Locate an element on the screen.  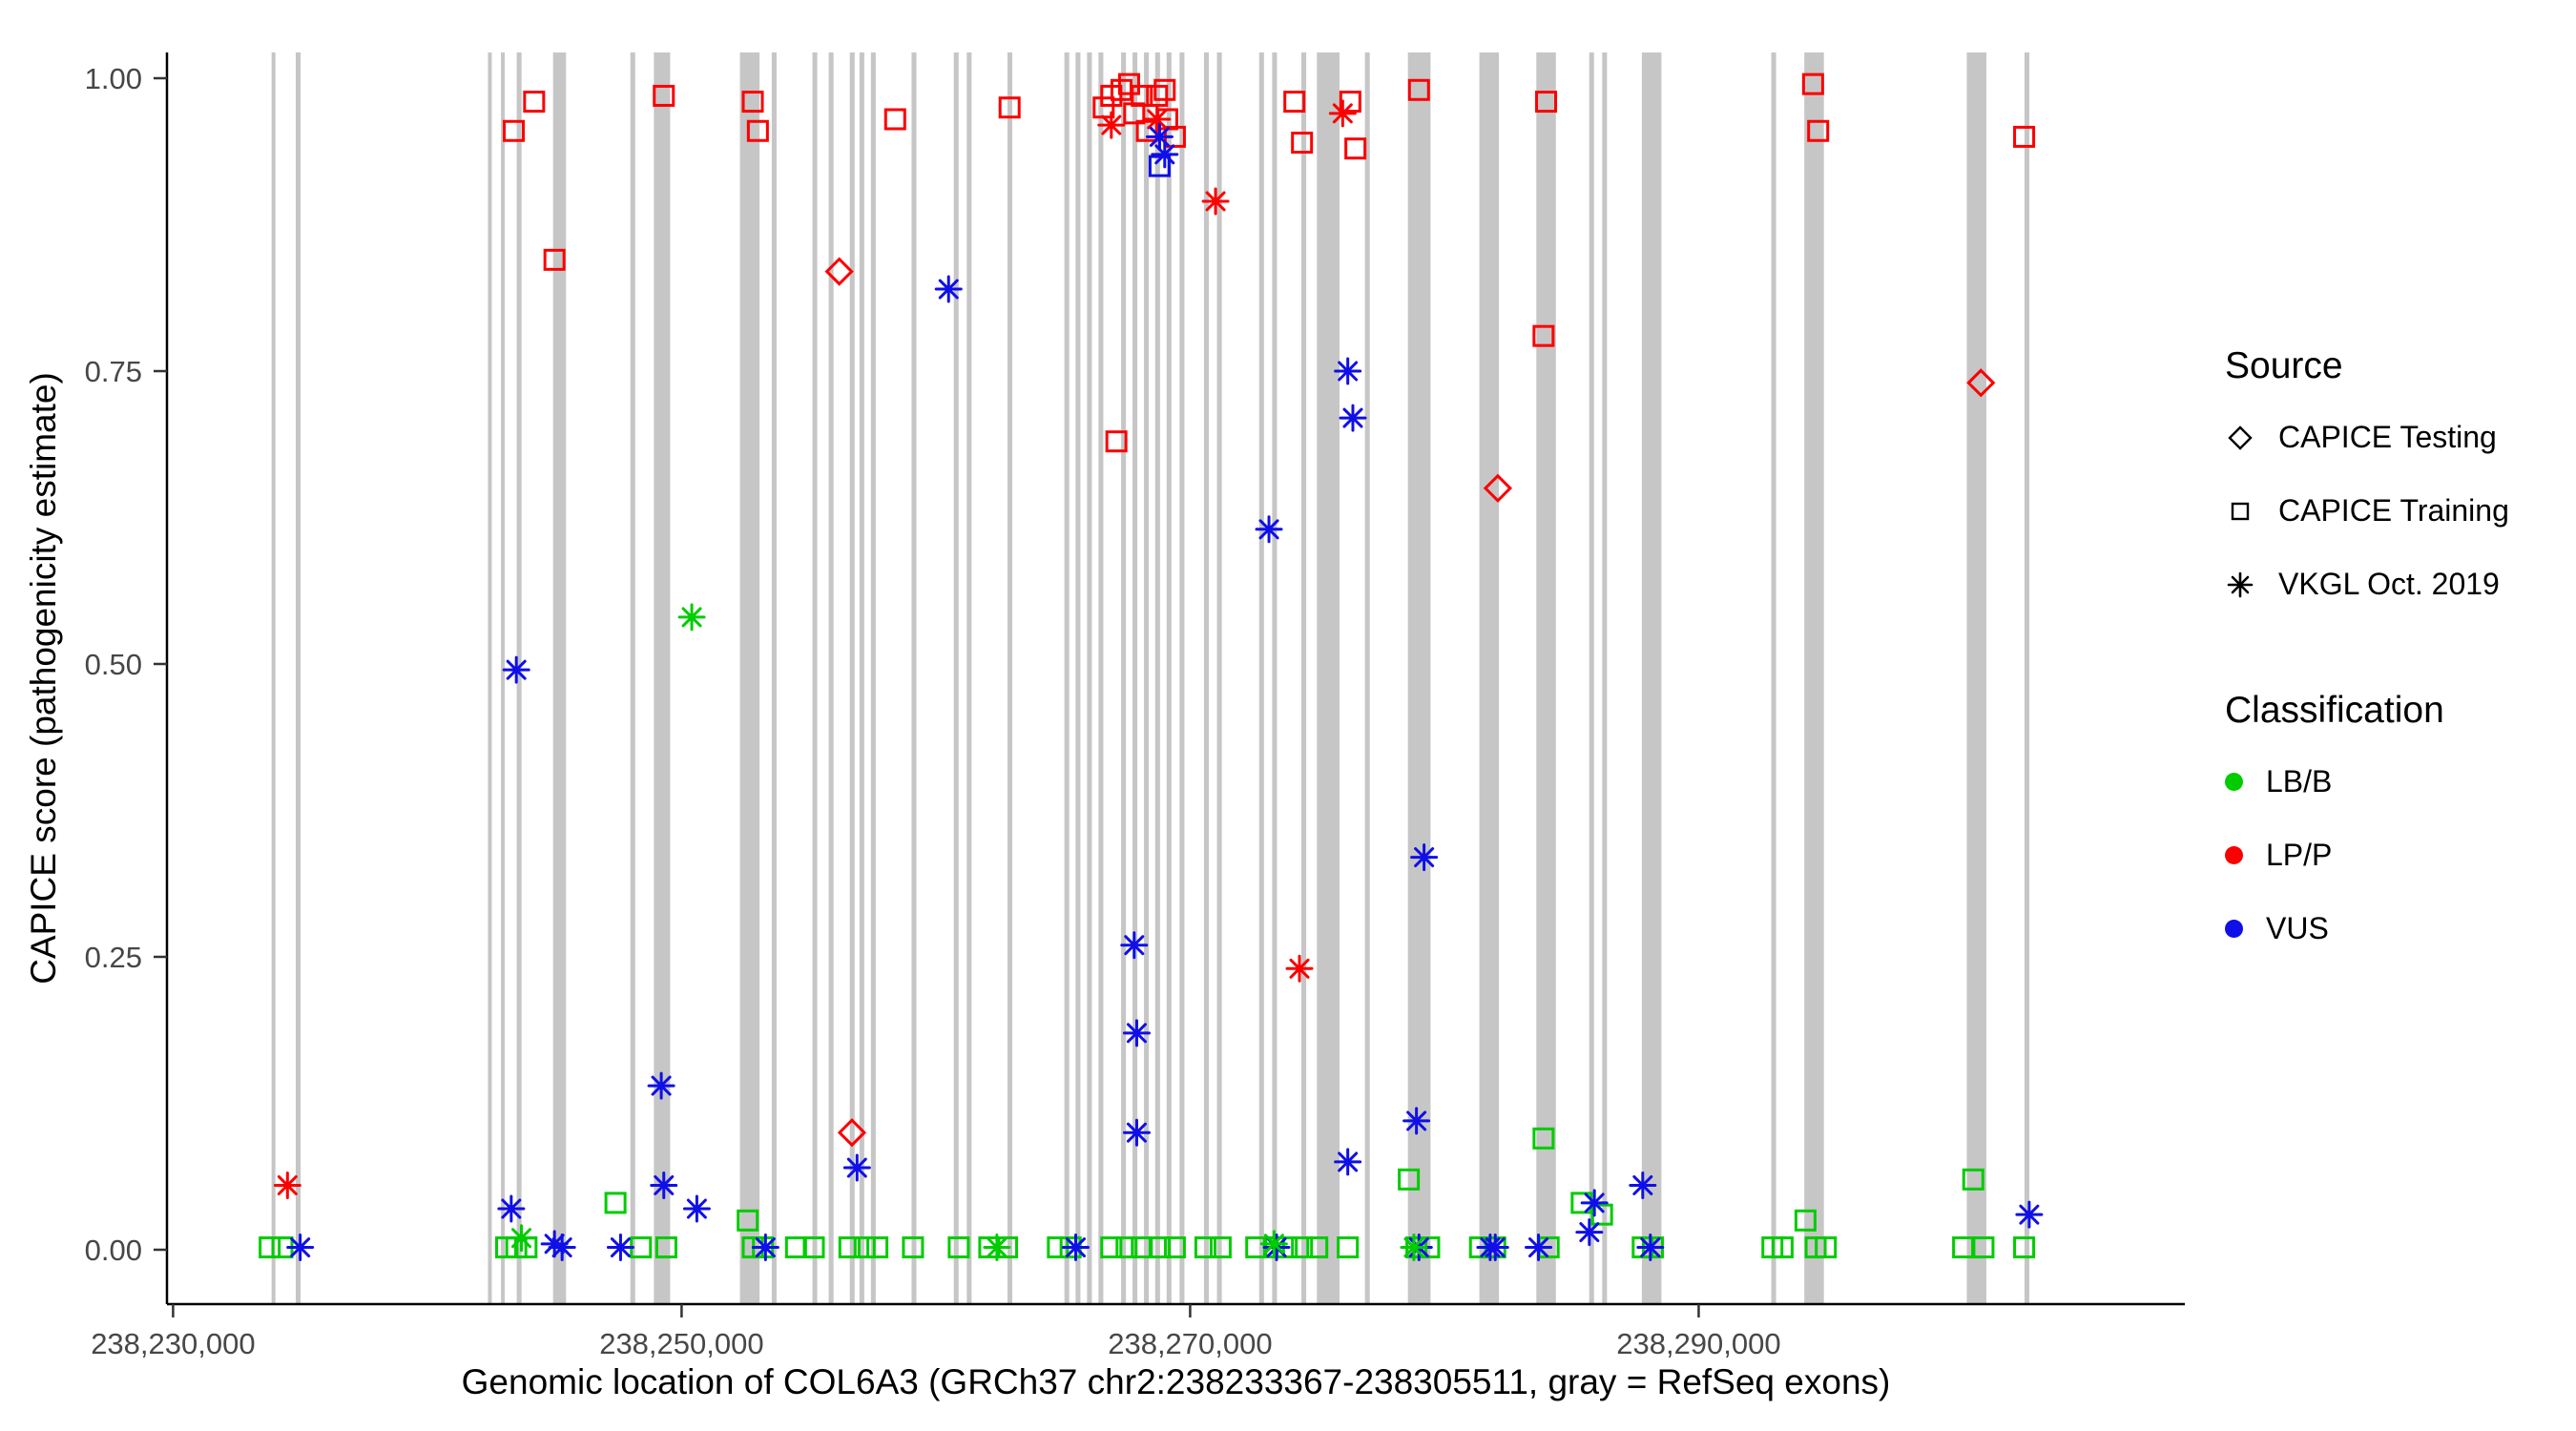
legend-item-capice-training: CAPICE Training is located at coordinates (2367, 511).